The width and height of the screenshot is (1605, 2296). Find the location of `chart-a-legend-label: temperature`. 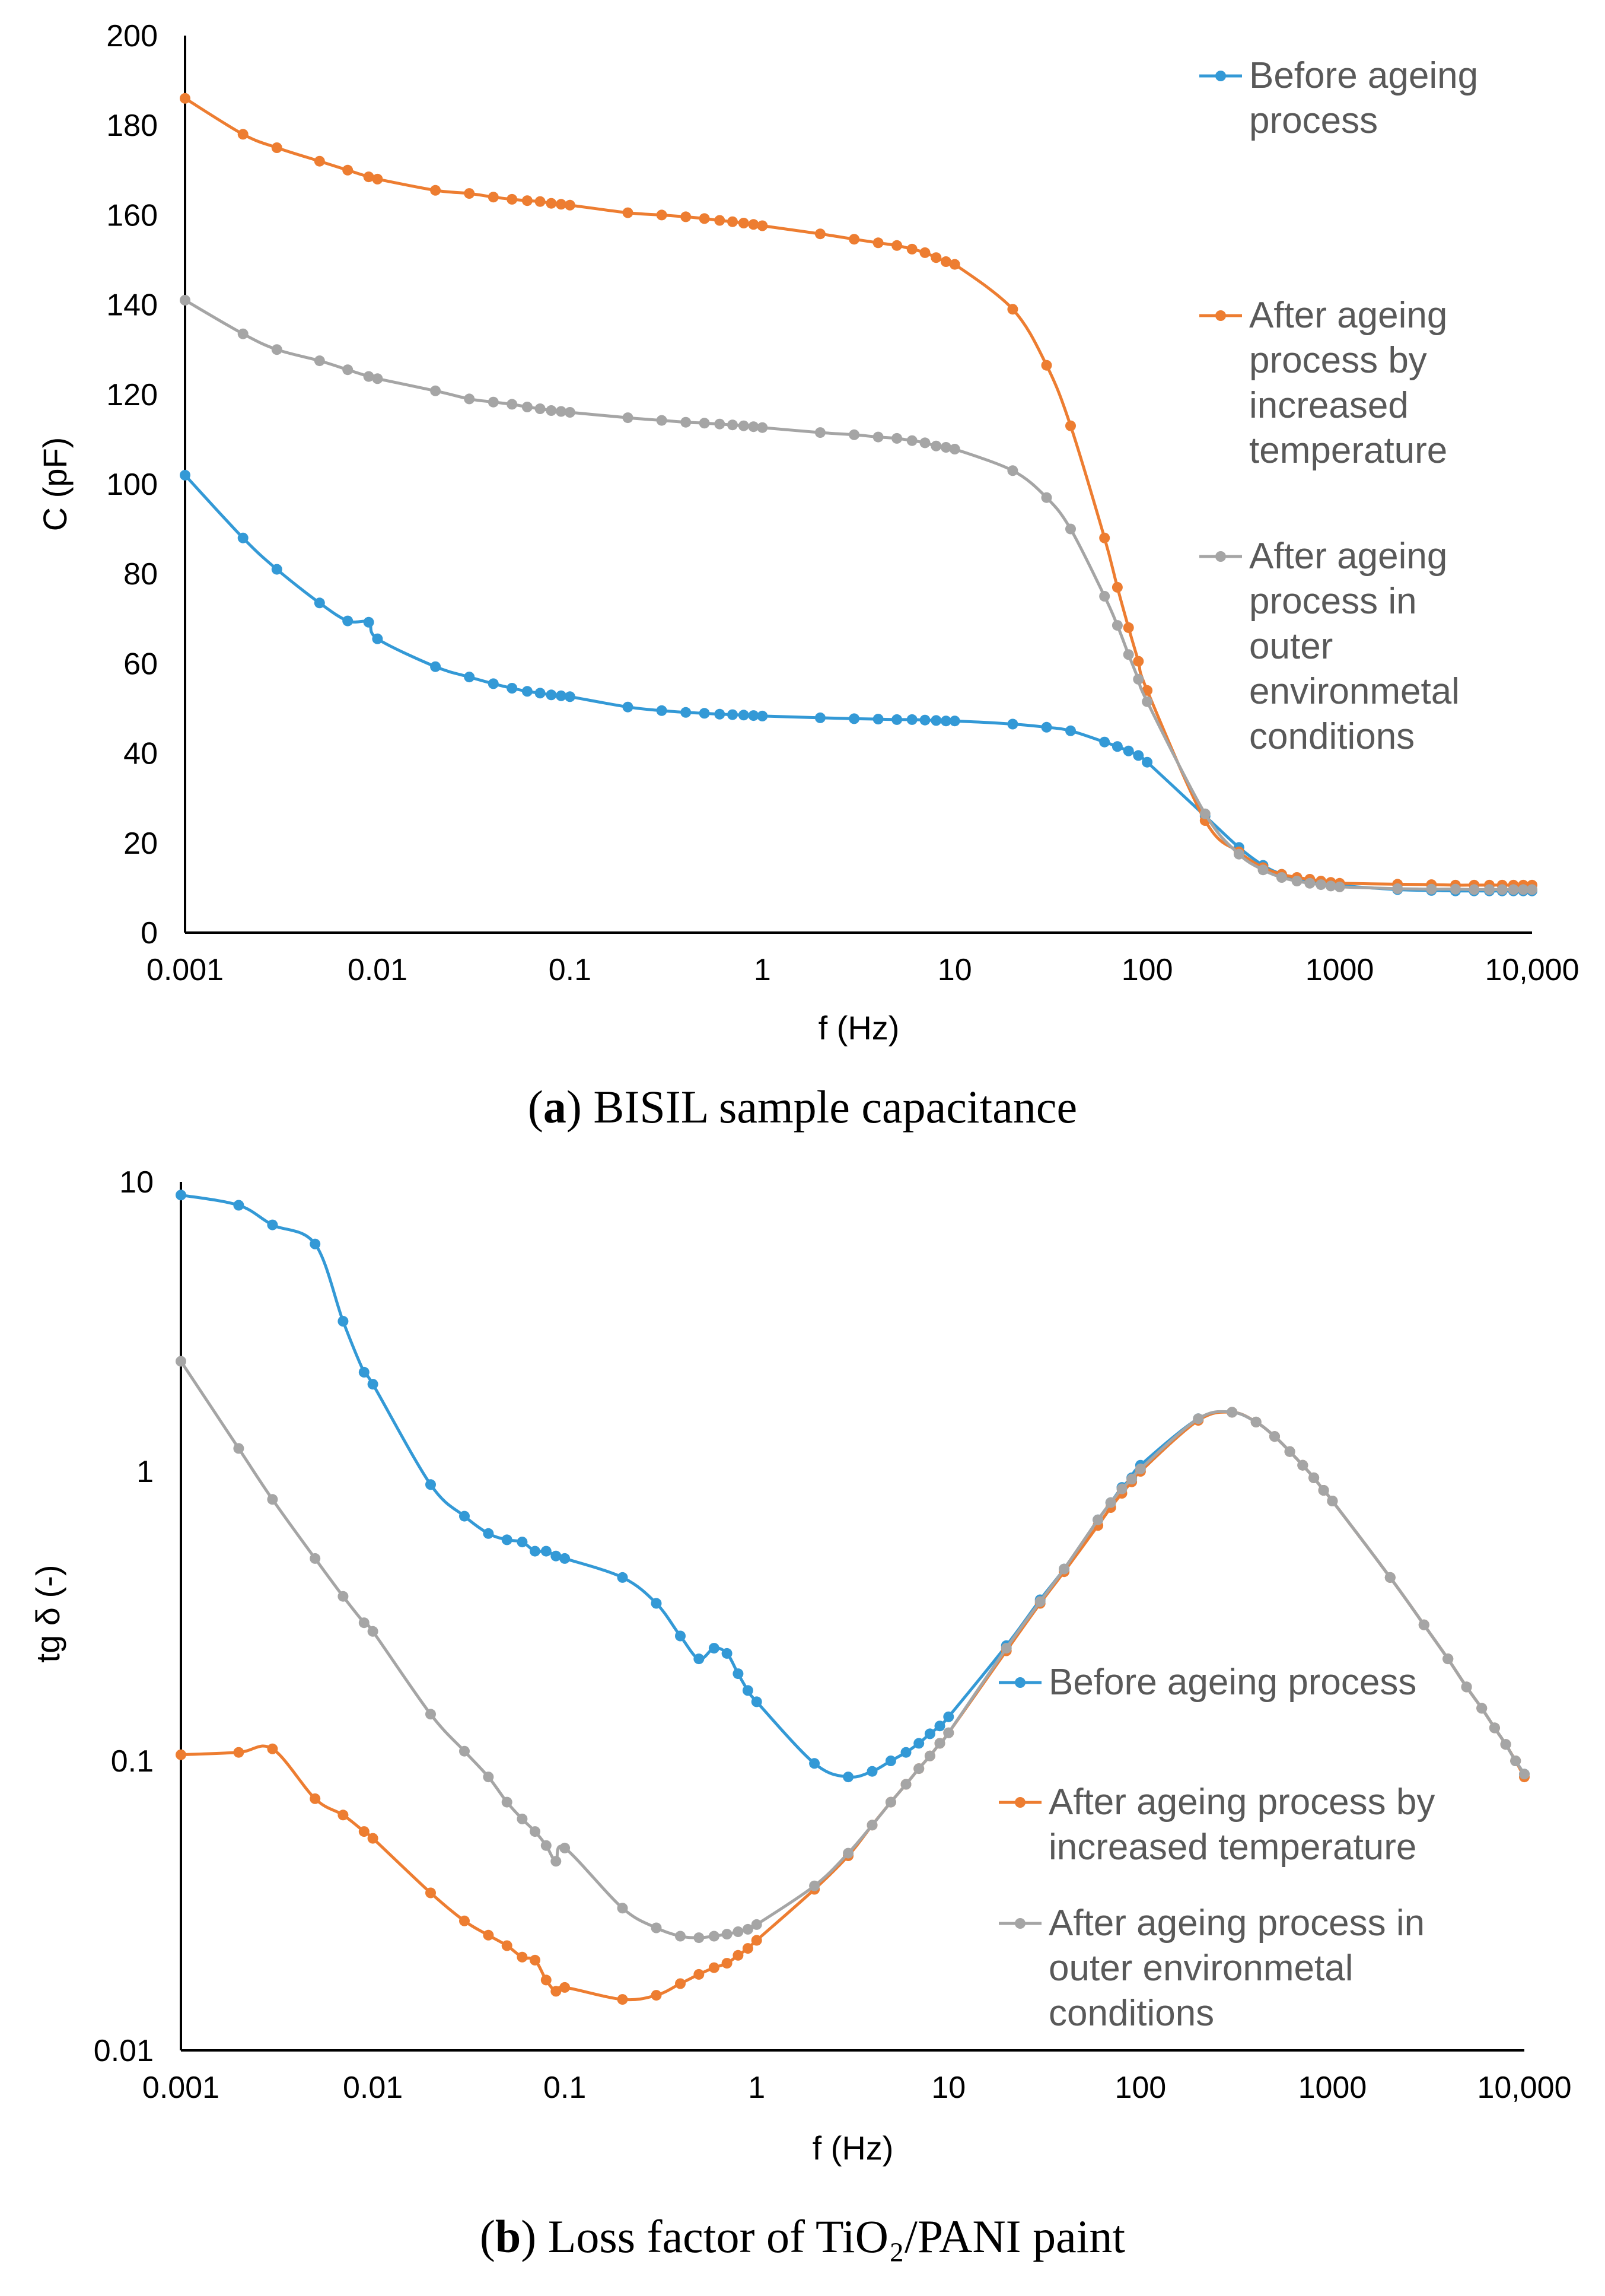

chart-a-legend-label: temperature is located at coordinates (1348, 450).